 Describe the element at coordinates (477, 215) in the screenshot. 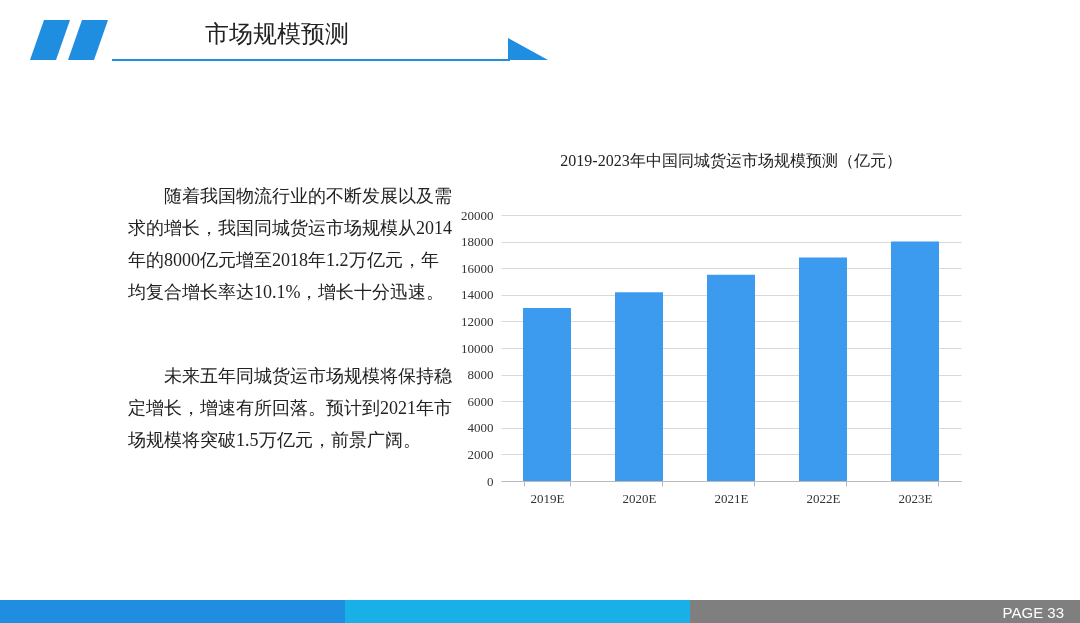

I see `y-tick-label: 20000` at that location.